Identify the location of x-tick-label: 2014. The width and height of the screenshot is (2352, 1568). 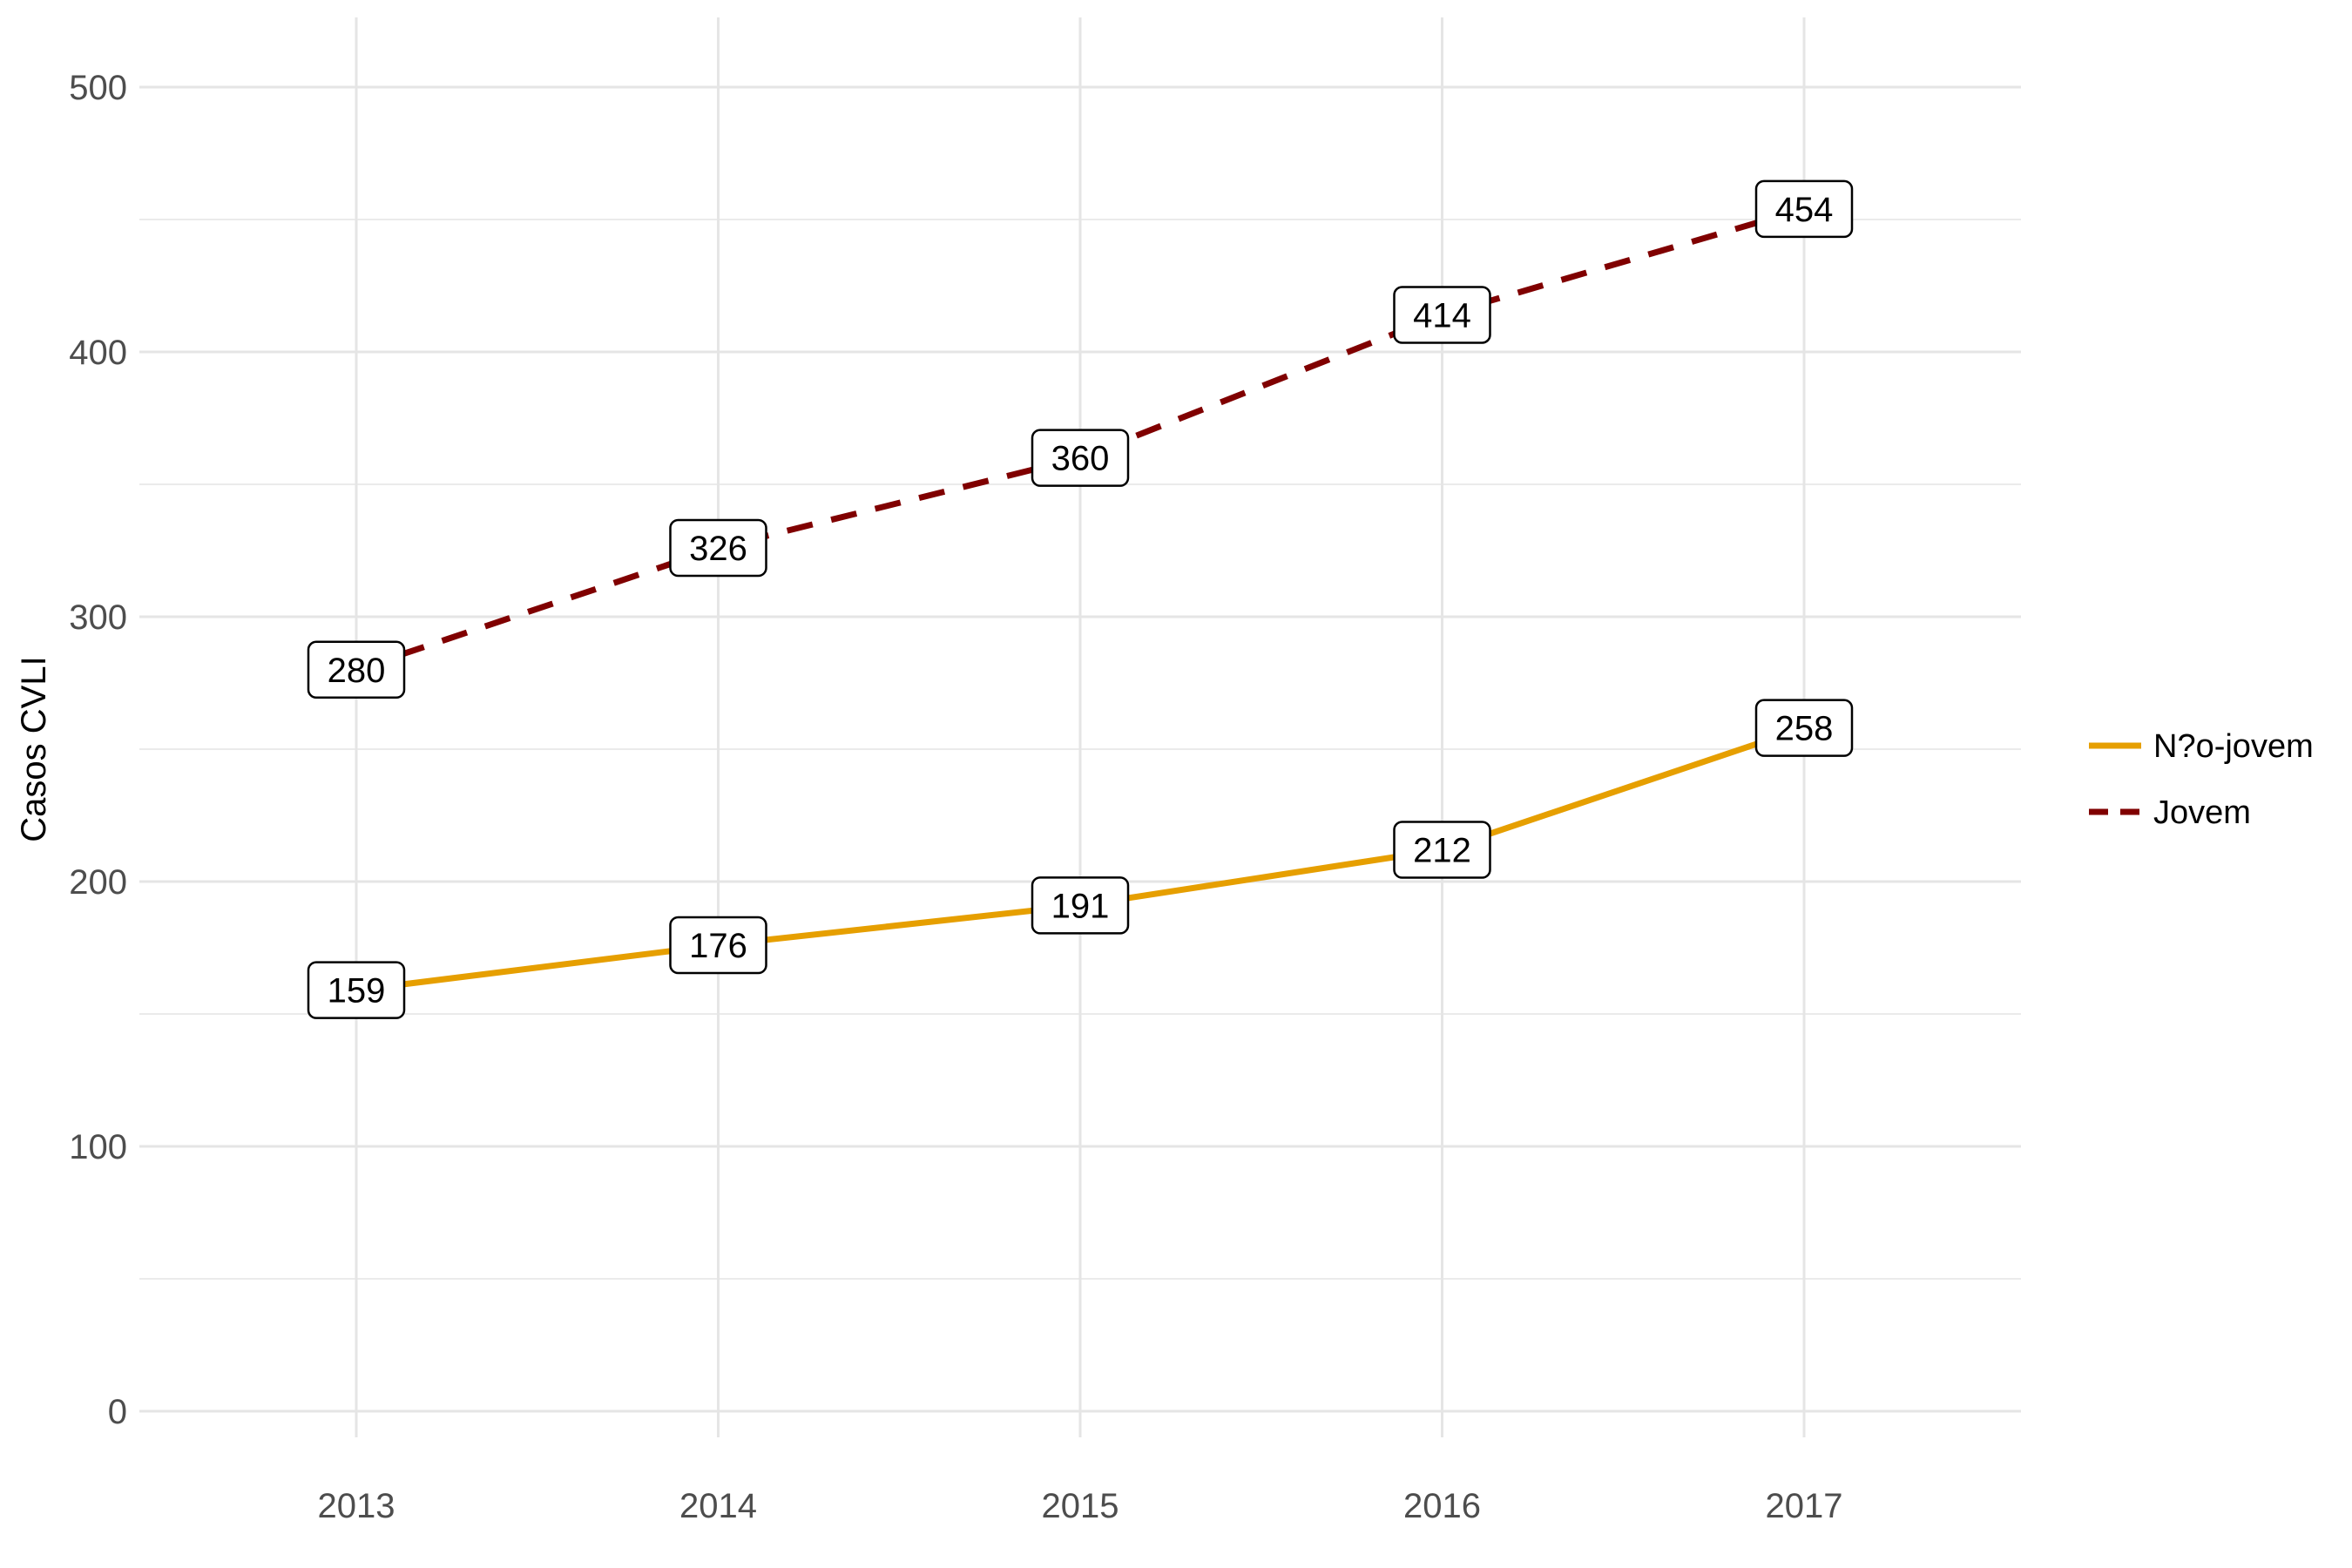
(718, 1506).